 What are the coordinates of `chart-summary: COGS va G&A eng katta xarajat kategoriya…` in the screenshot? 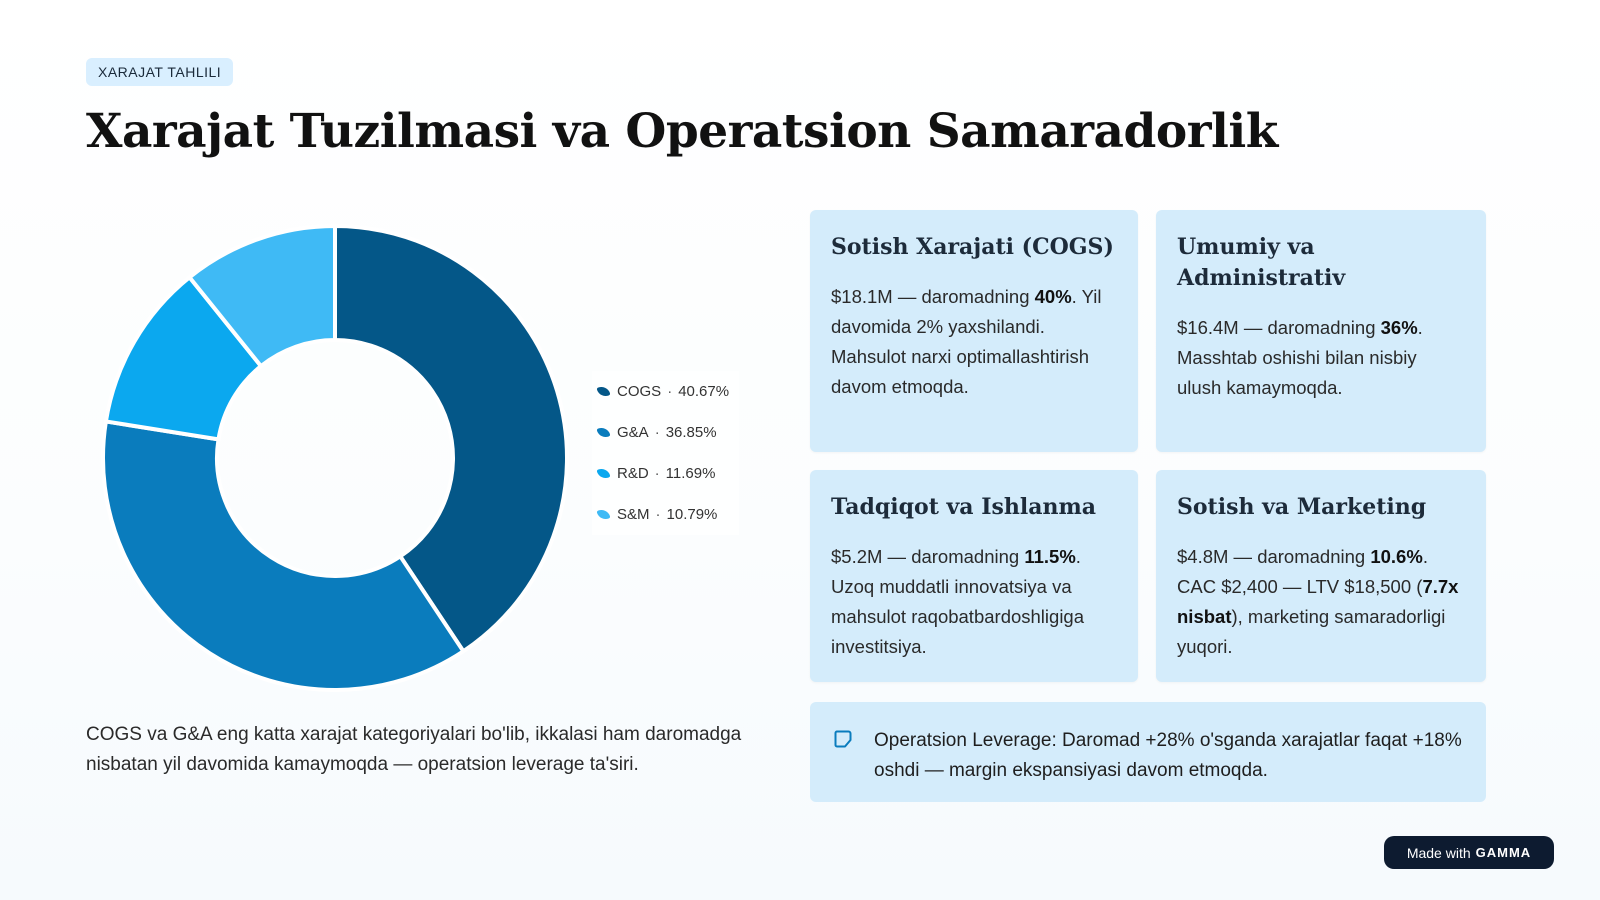 It's located at (414, 749).